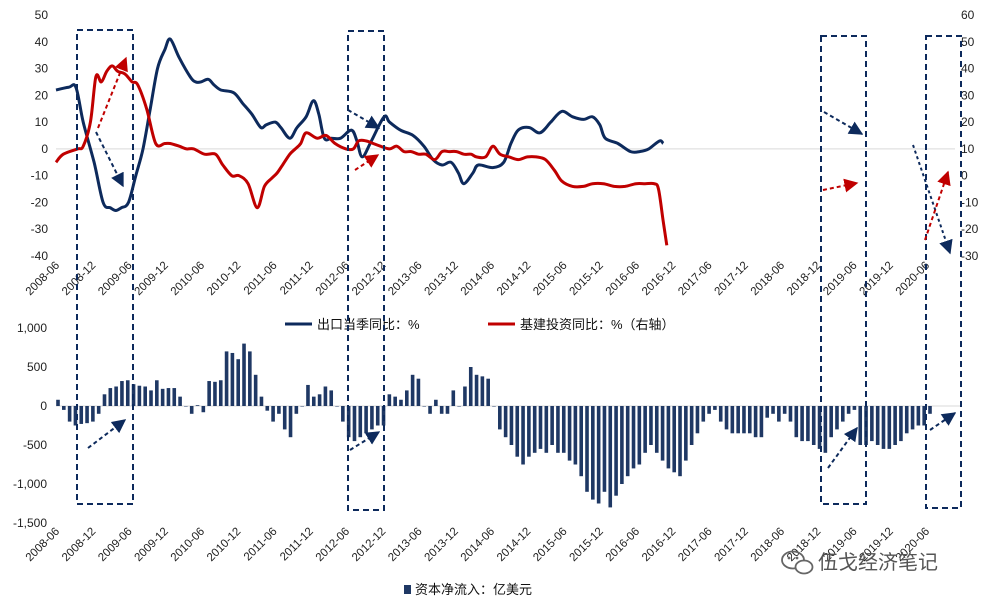 The height and width of the screenshot is (605, 993). What do you see at coordinates (40, 202) in the screenshot?
I see `left-y-tick-label: -20` at bounding box center [40, 202].